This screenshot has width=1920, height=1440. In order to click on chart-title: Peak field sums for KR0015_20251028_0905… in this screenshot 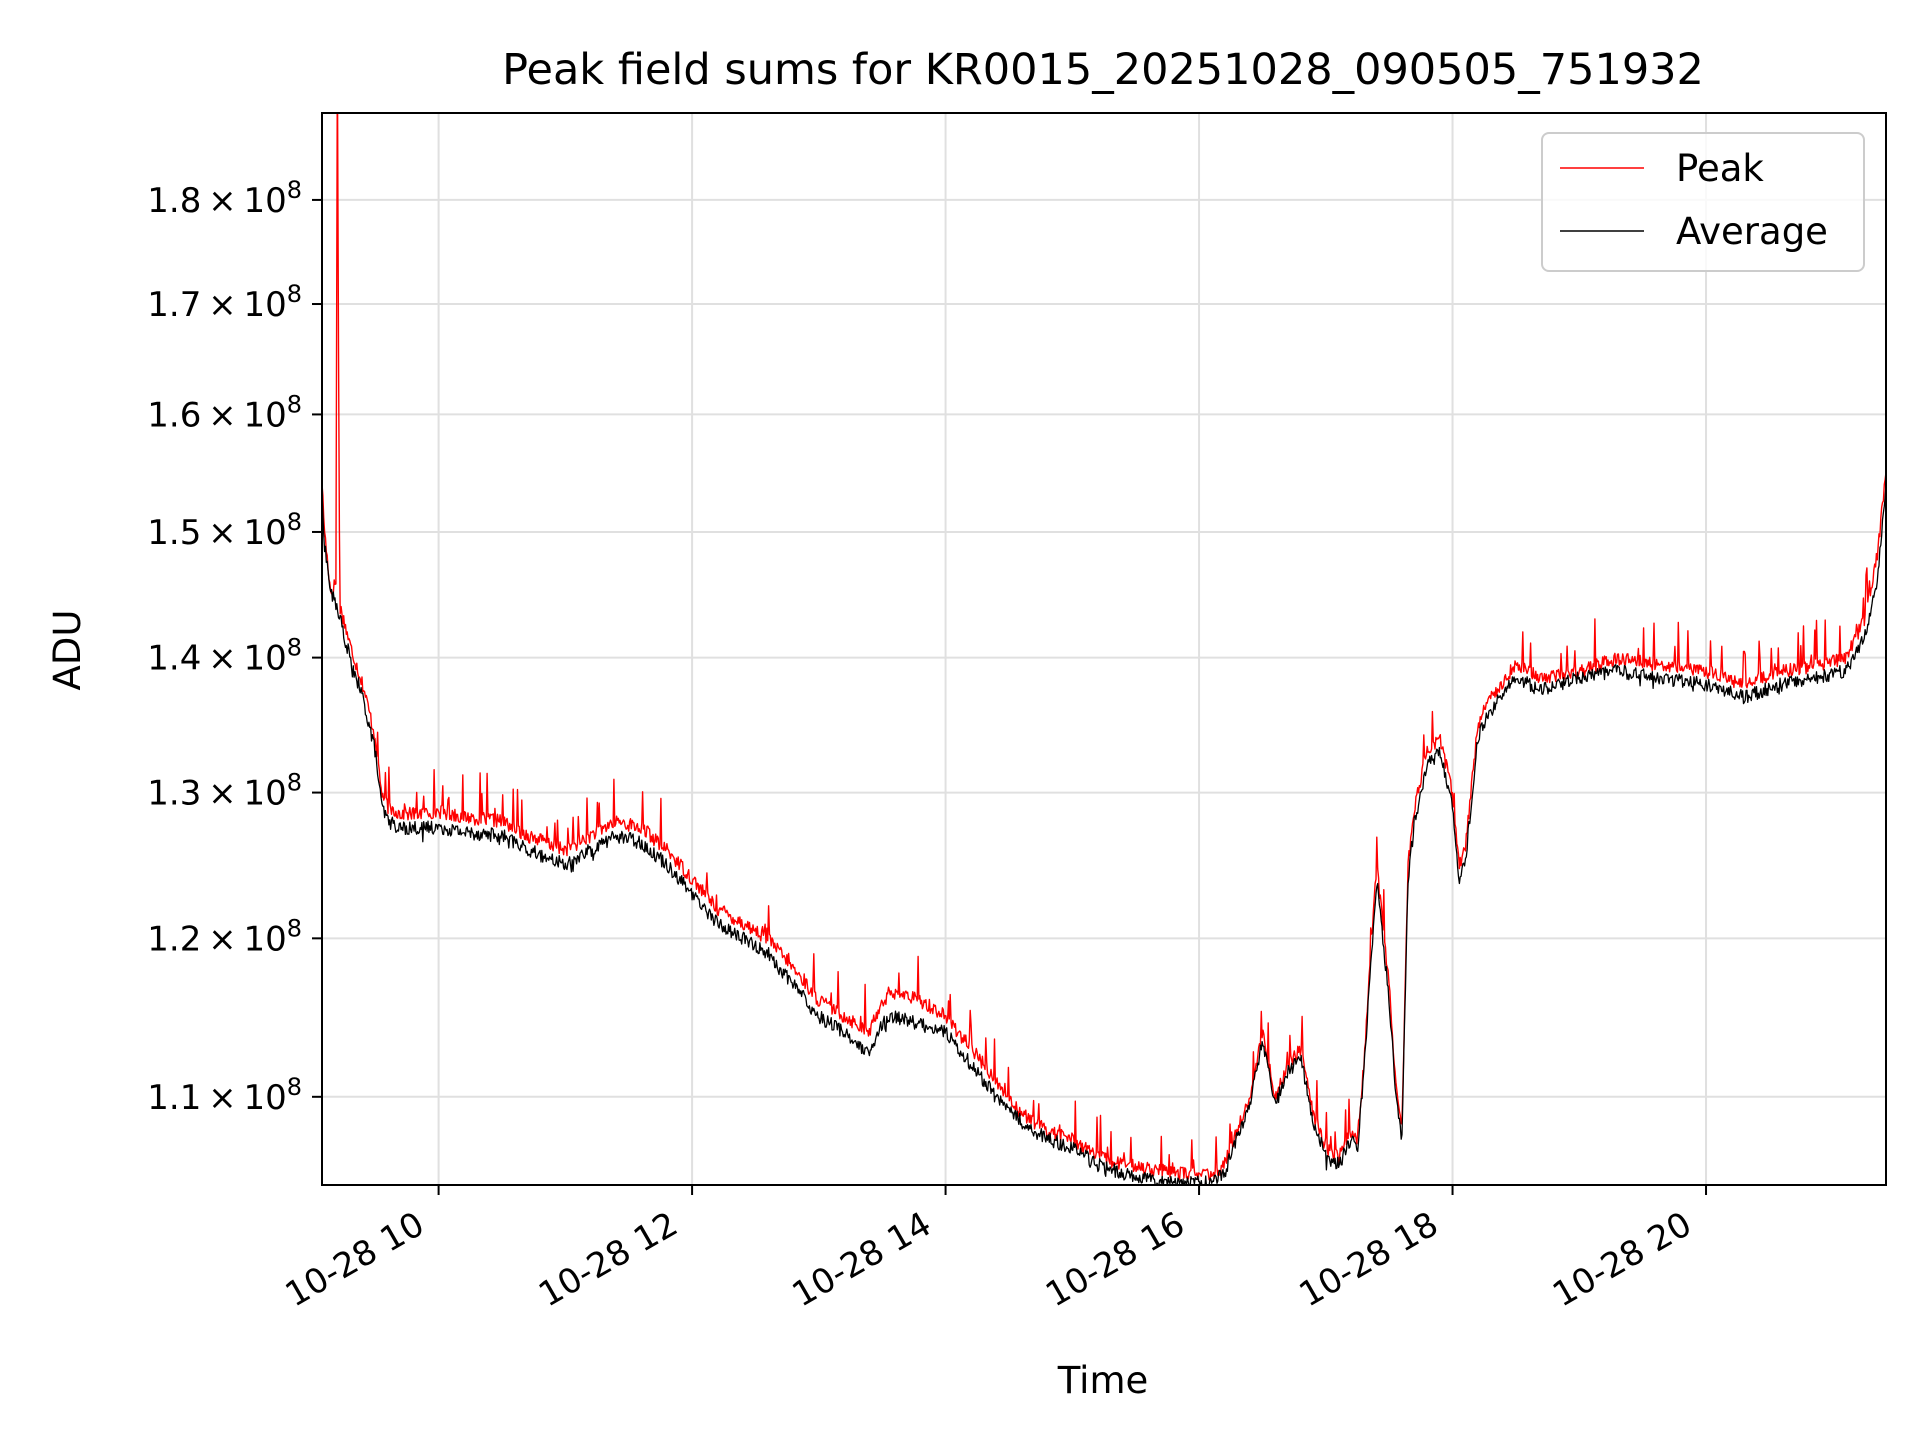, I will do `click(1103, 70)`.